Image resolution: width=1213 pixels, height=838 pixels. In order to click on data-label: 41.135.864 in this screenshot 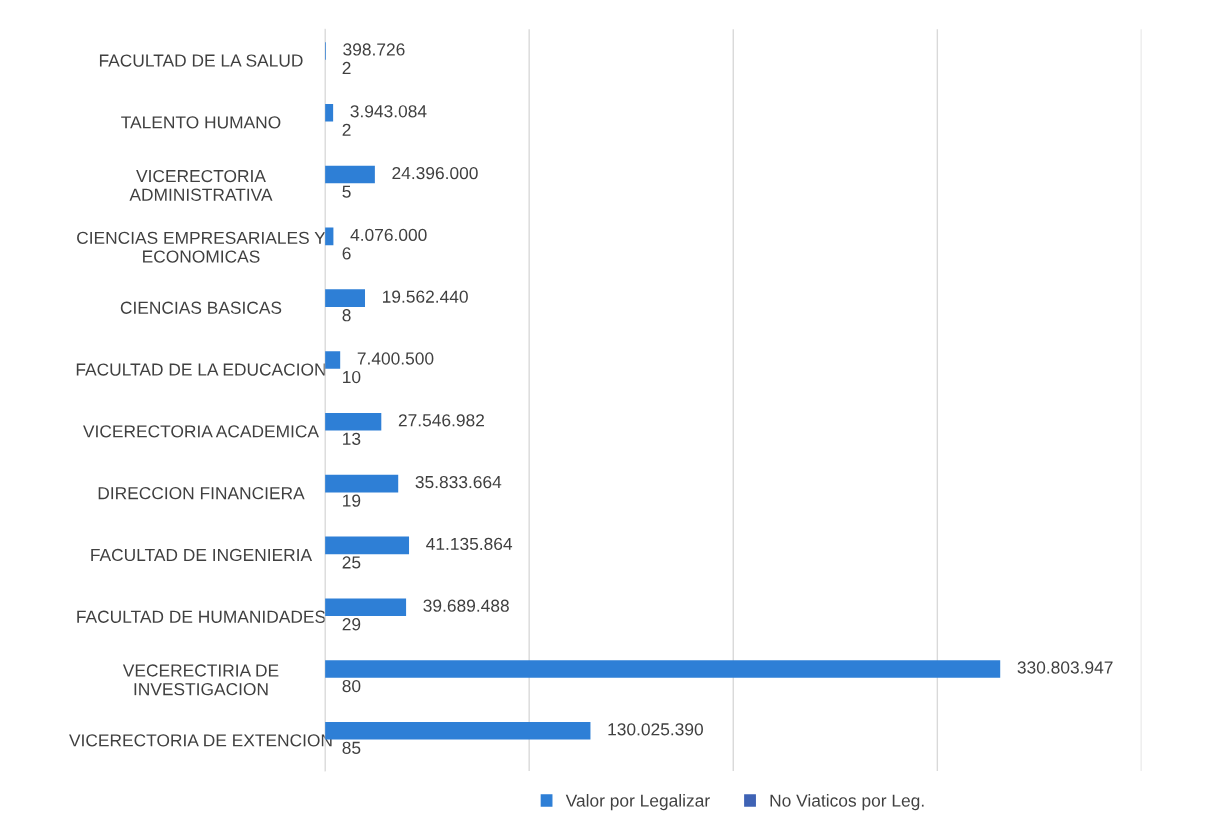, I will do `click(469, 544)`.